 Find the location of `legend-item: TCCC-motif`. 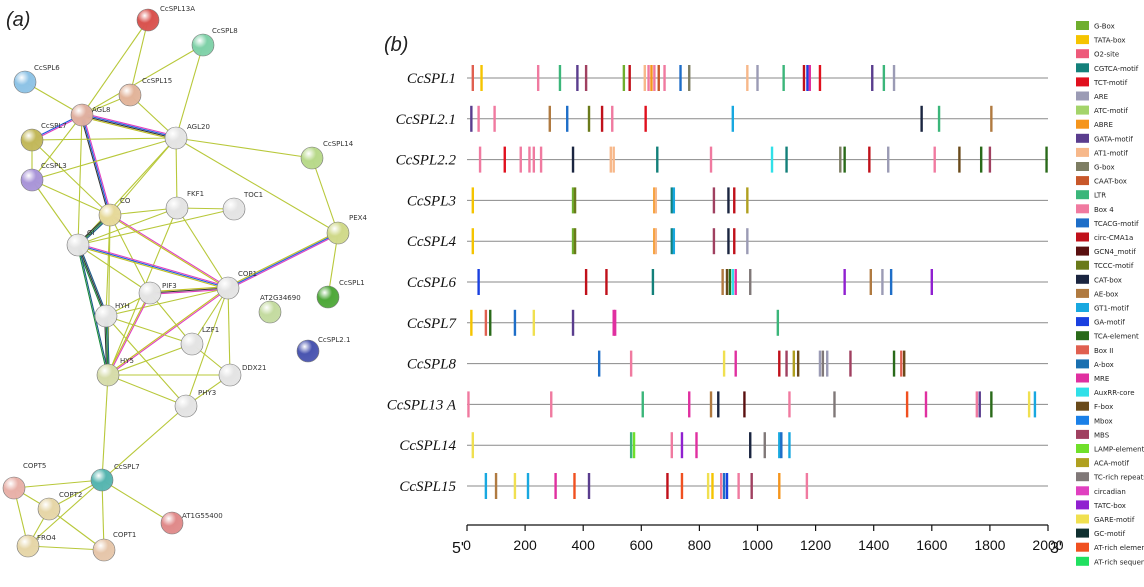

legend-item: TCCC-motif is located at coordinates (1105, 265).